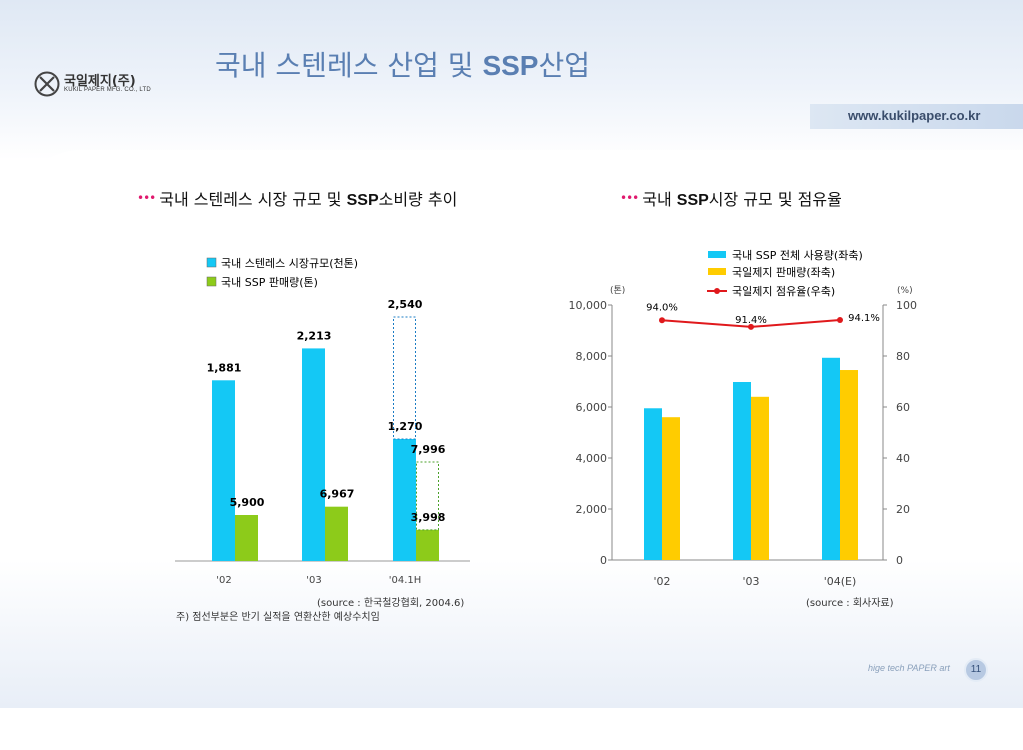 This screenshot has height=750, width=1023. I want to click on logo-company-english: KUKIL PAPER MFG. CO., LTD, so click(107, 90).